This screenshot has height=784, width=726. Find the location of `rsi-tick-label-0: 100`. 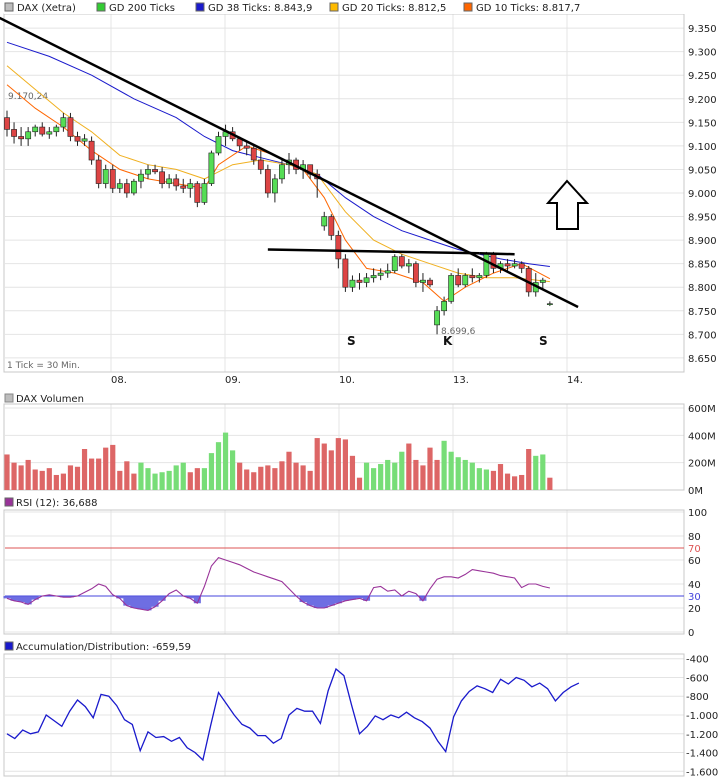

rsi-tick-label-0: 100 is located at coordinates (697, 513).